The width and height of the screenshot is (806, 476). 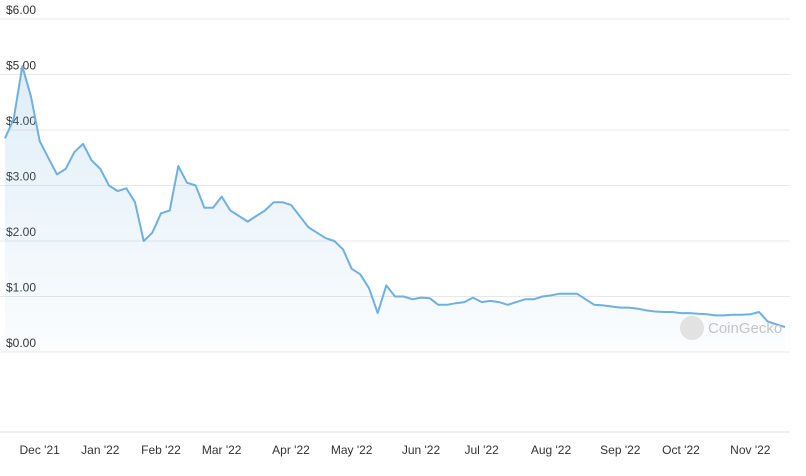 What do you see at coordinates (21, 66) in the screenshot?
I see `y-tick-label: $5.00` at bounding box center [21, 66].